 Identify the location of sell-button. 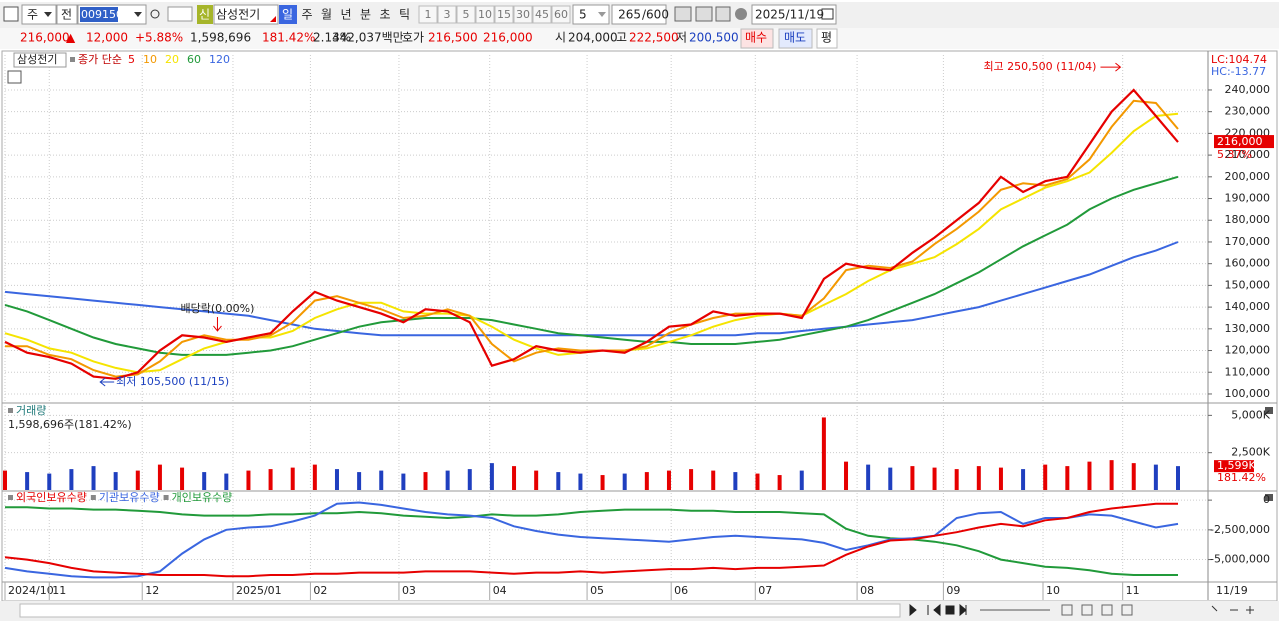
(795, 38).